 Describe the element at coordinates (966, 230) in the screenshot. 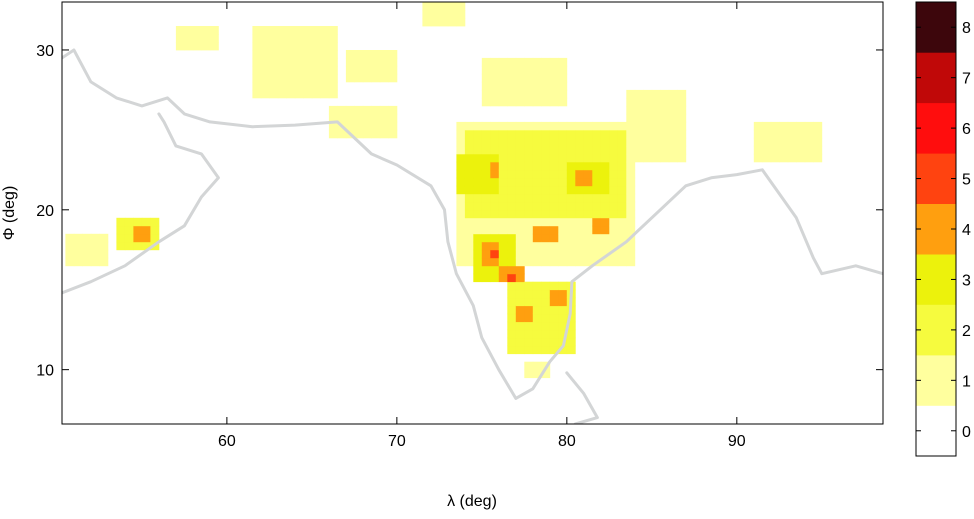

I see `colorbar-tick-label: 4` at that location.